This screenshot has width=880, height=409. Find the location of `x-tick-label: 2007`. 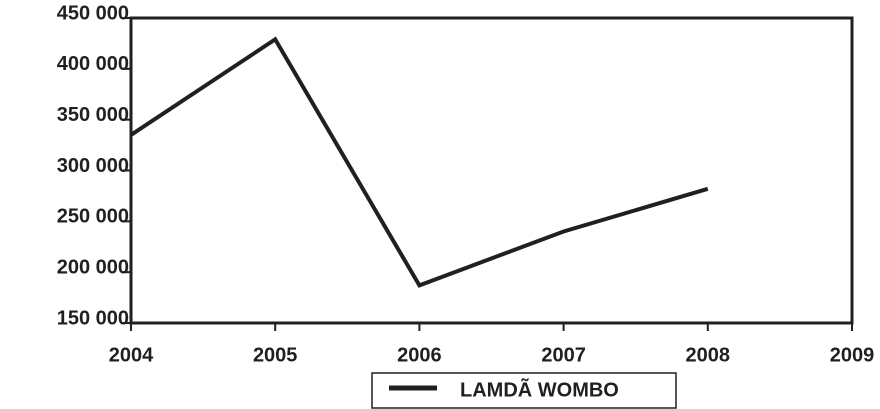

x-tick-label: 2007 is located at coordinates (563, 355).